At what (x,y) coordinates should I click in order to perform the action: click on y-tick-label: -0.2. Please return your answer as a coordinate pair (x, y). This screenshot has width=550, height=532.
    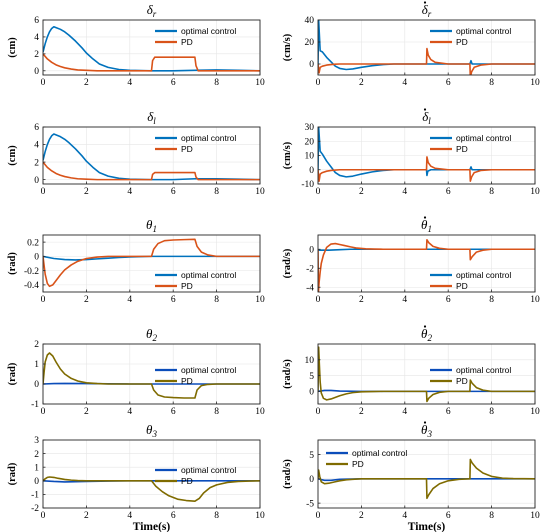
    Looking at the image, I should click on (31, 272).